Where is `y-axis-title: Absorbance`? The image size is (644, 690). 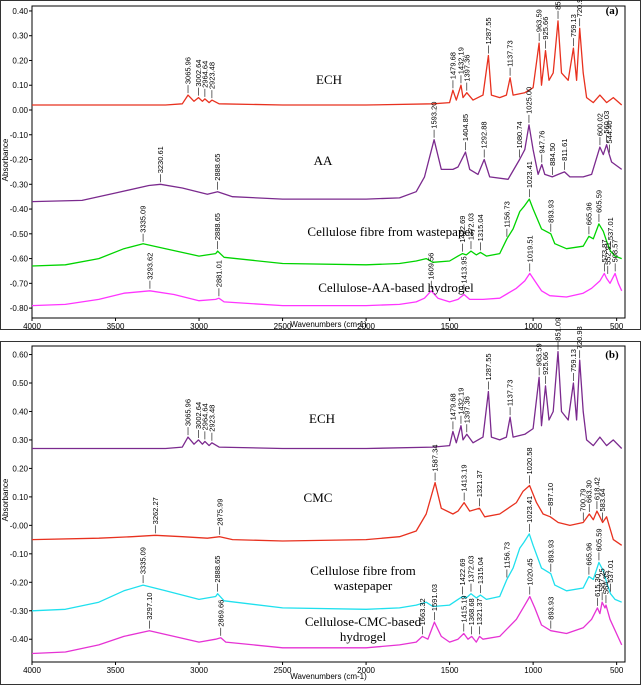
y-axis-title: Absorbance is located at coordinates (5, 159).